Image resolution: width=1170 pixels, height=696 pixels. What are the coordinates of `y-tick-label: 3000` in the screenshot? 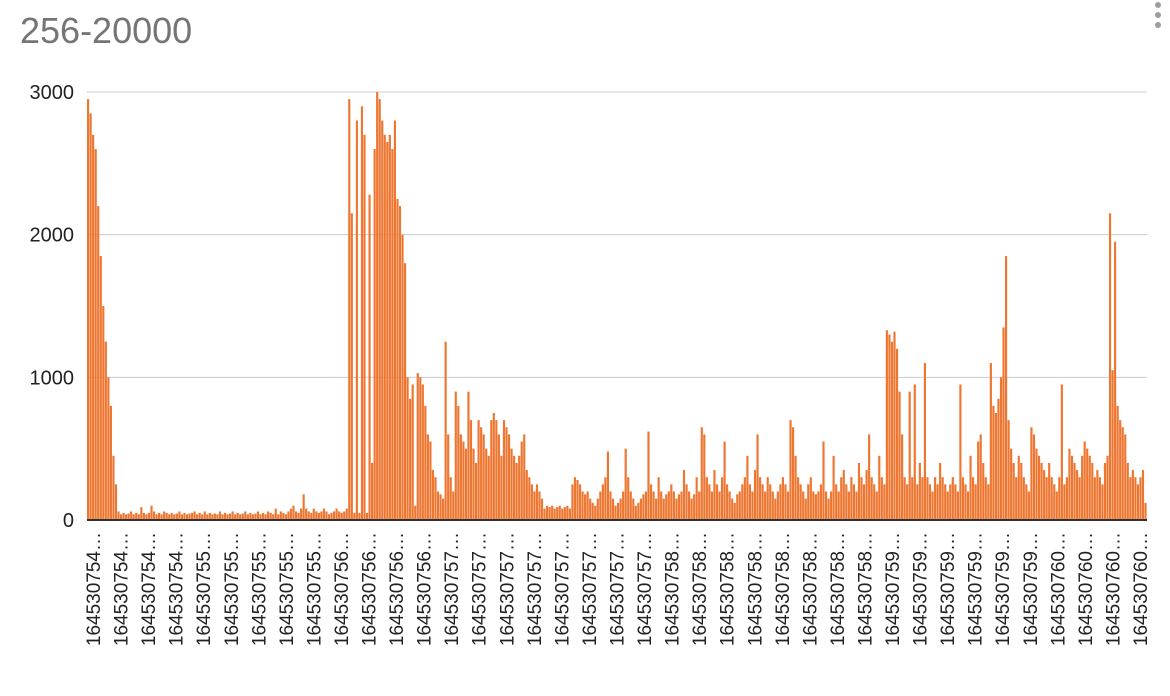 It's located at (52, 93).